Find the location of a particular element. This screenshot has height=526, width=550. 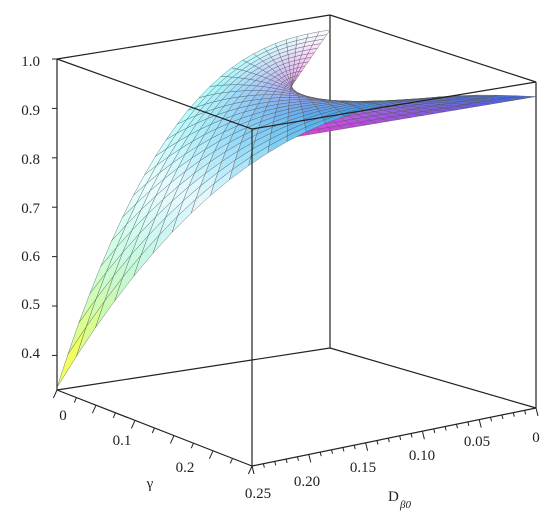

gamma-axis-title: γ is located at coordinates (150, 484).